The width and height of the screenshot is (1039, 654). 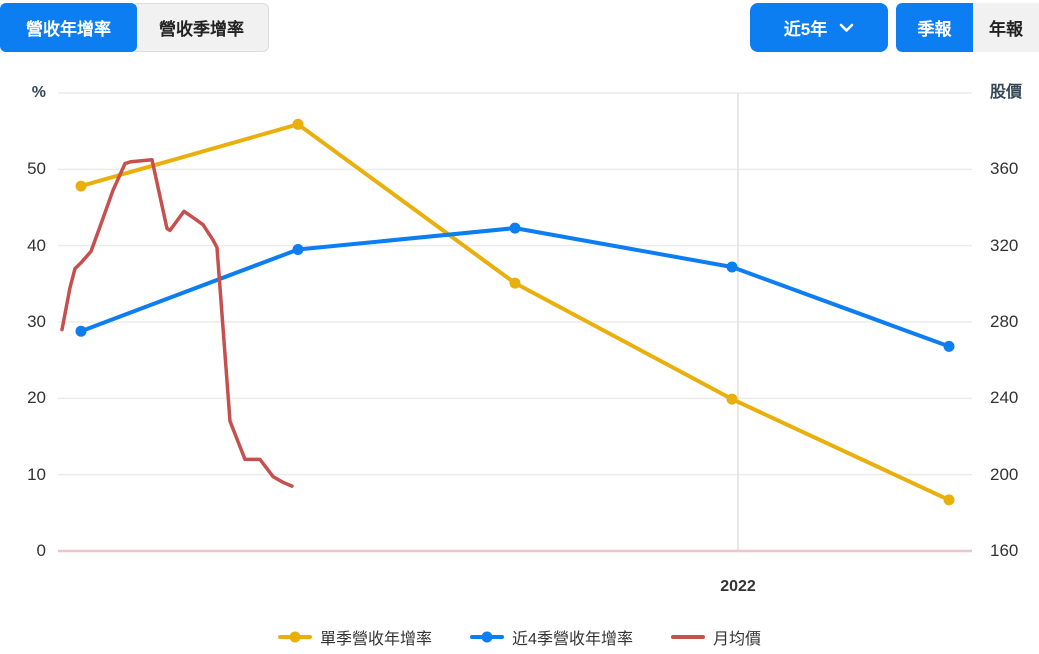 What do you see at coordinates (36, 321) in the screenshot?
I see `axis-tick-label: 30` at bounding box center [36, 321].